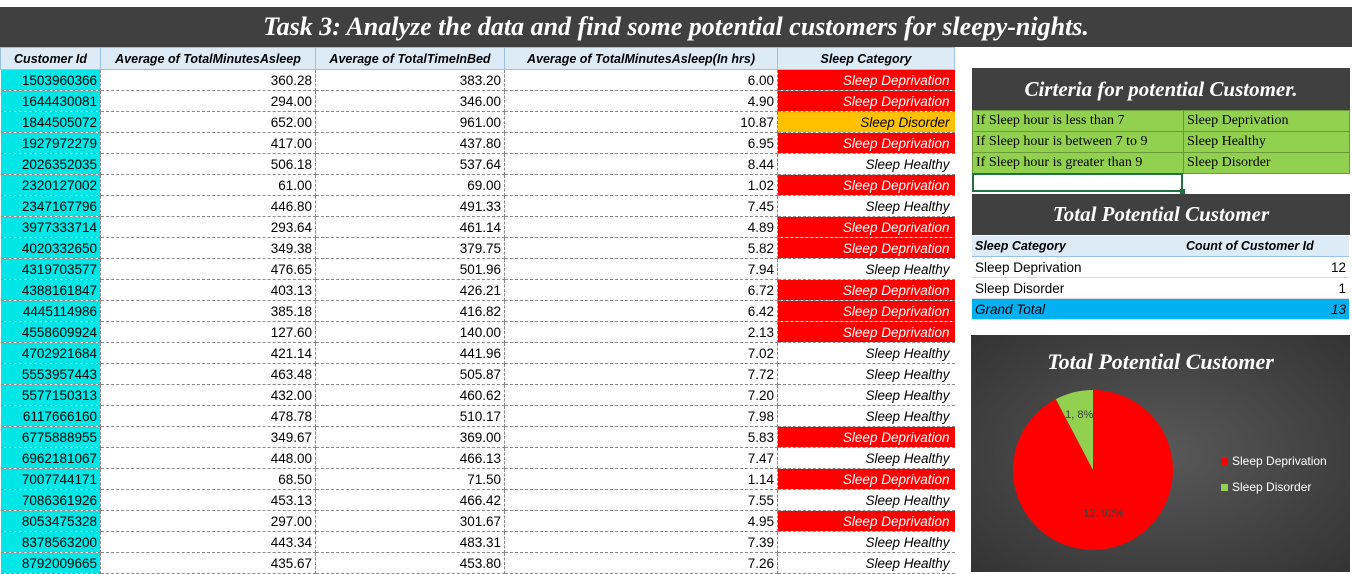 This screenshot has width=1352, height=574. Describe the element at coordinates (50, 395) in the screenshot. I see `customer-id-cell: 5577150313` at that location.